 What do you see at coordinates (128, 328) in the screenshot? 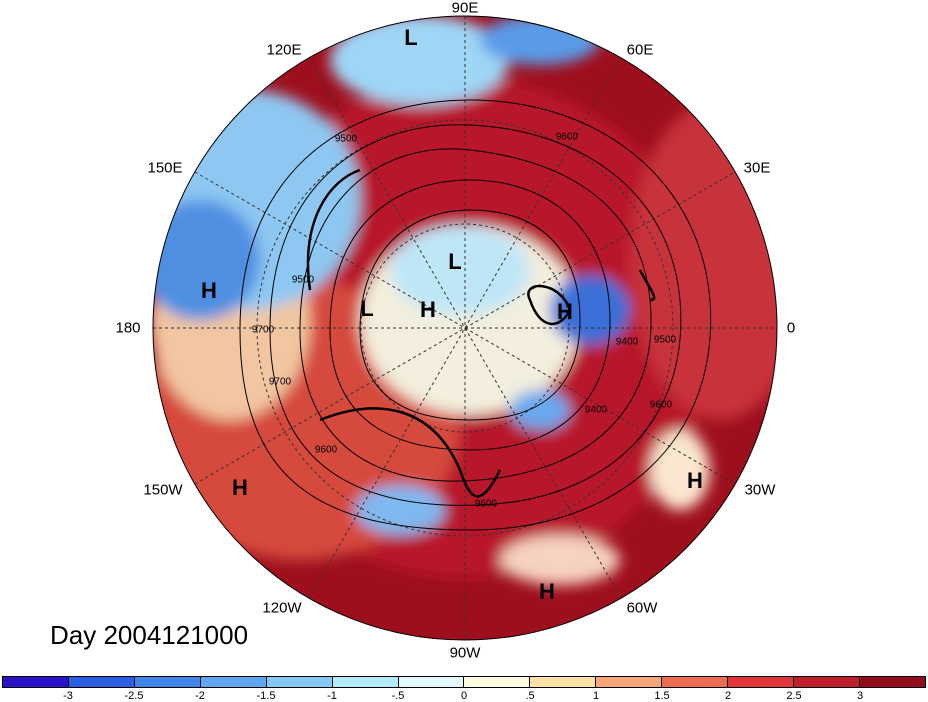
I see `lon-label-180: 180` at bounding box center [128, 328].